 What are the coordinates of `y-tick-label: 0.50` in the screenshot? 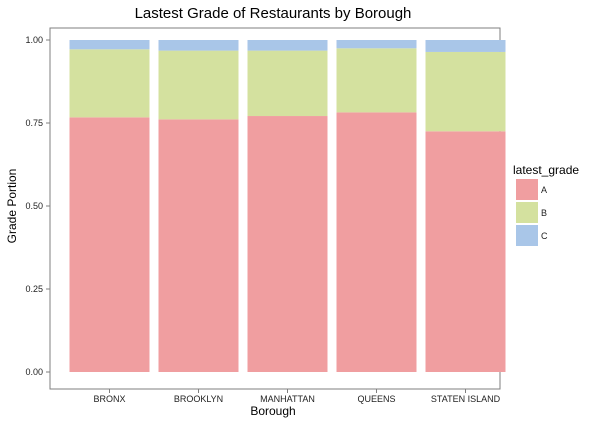 It's located at (34, 206).